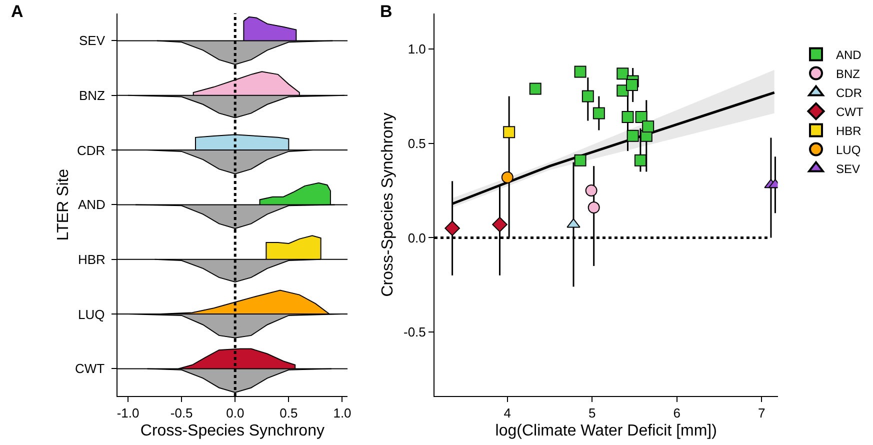  I want to click on y-tick-label: 0.0, so click(417, 238).